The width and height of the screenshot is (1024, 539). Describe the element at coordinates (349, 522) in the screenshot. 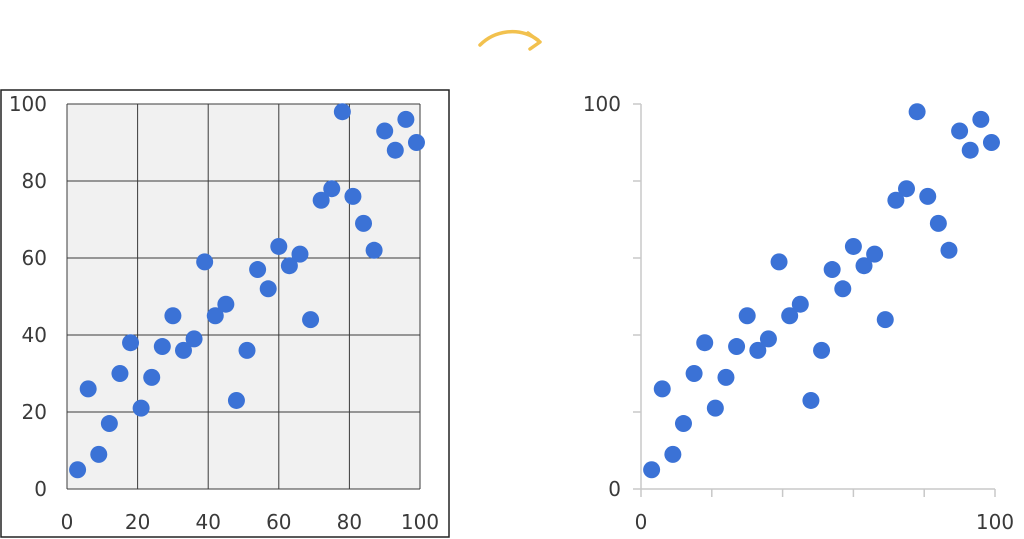

I see `x-tick-label: 80` at that location.